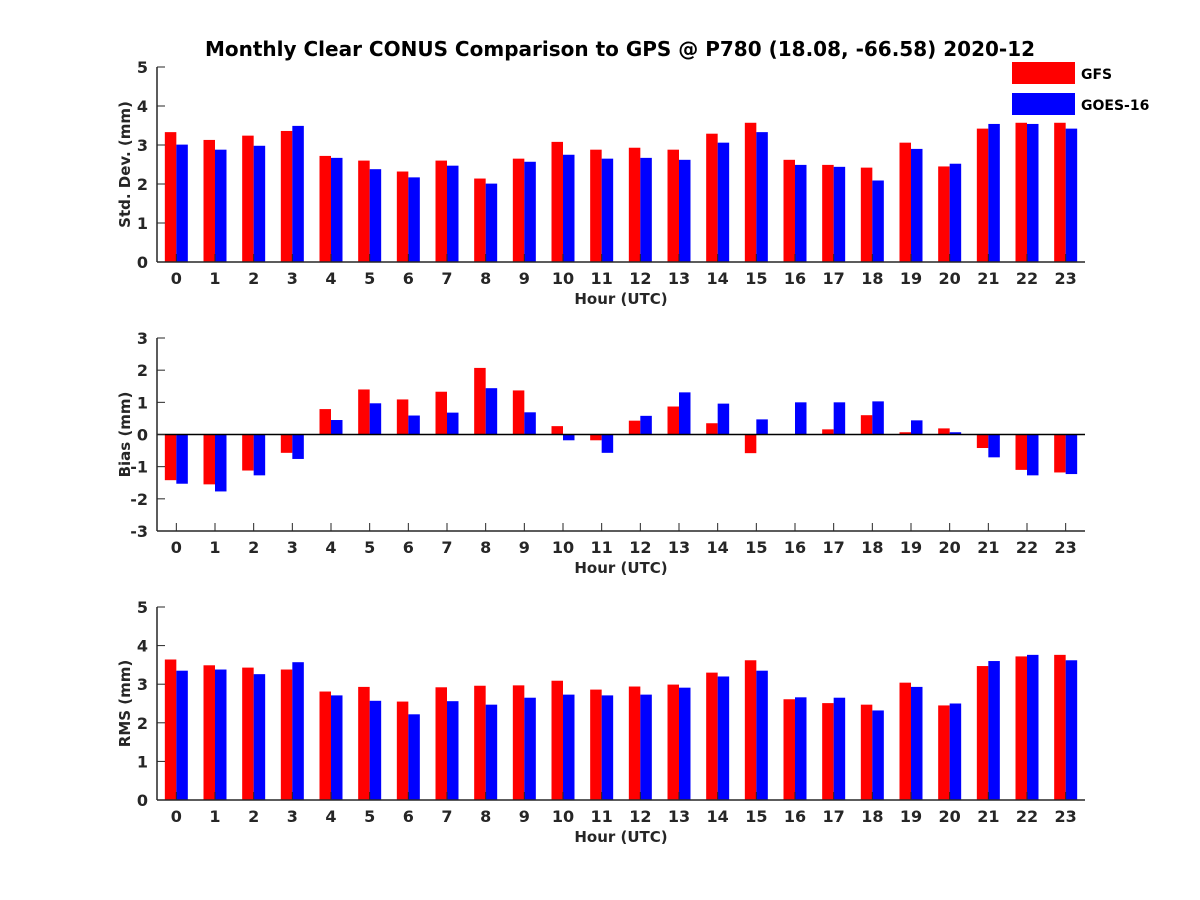  I want to click on x-tick-label: 1, so click(214, 547).